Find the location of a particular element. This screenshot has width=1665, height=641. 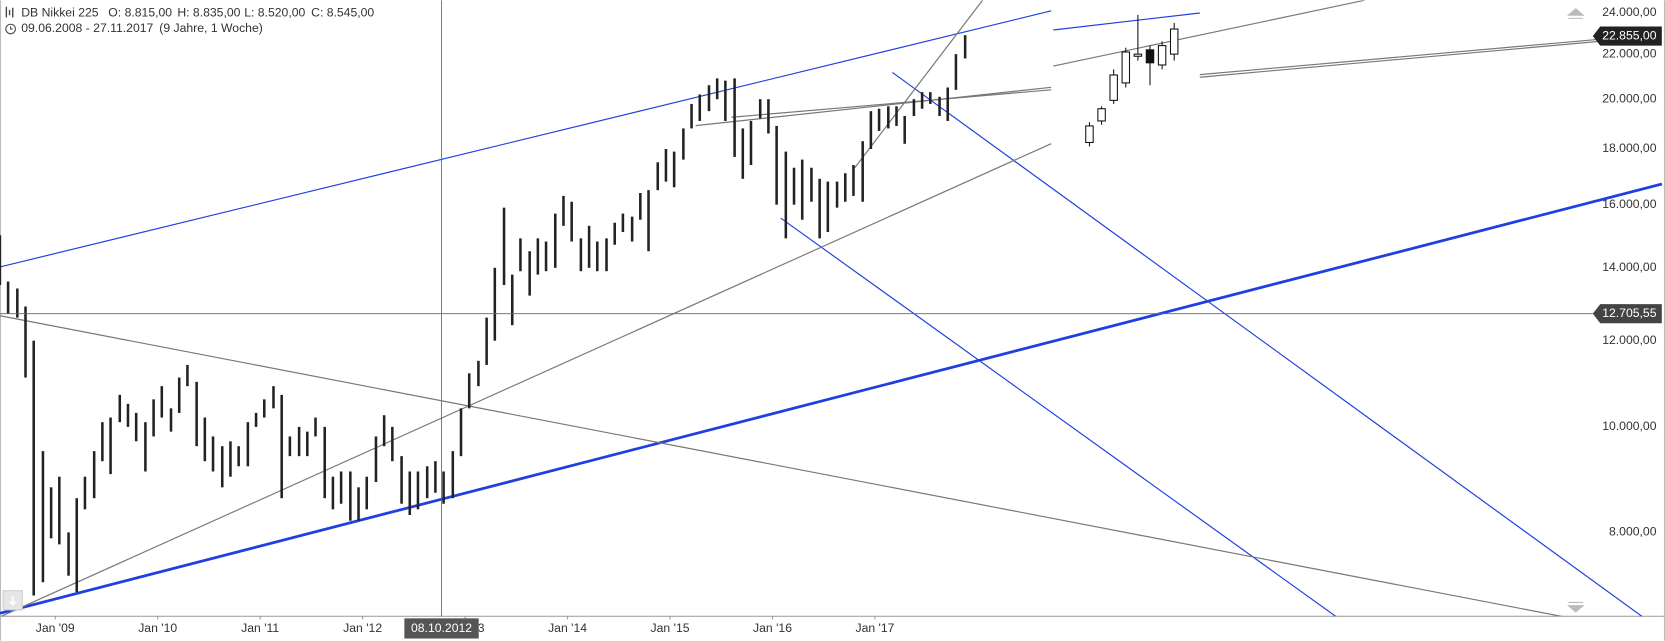

y-tick-label: 16.000,00 is located at coordinates (1629, 204).